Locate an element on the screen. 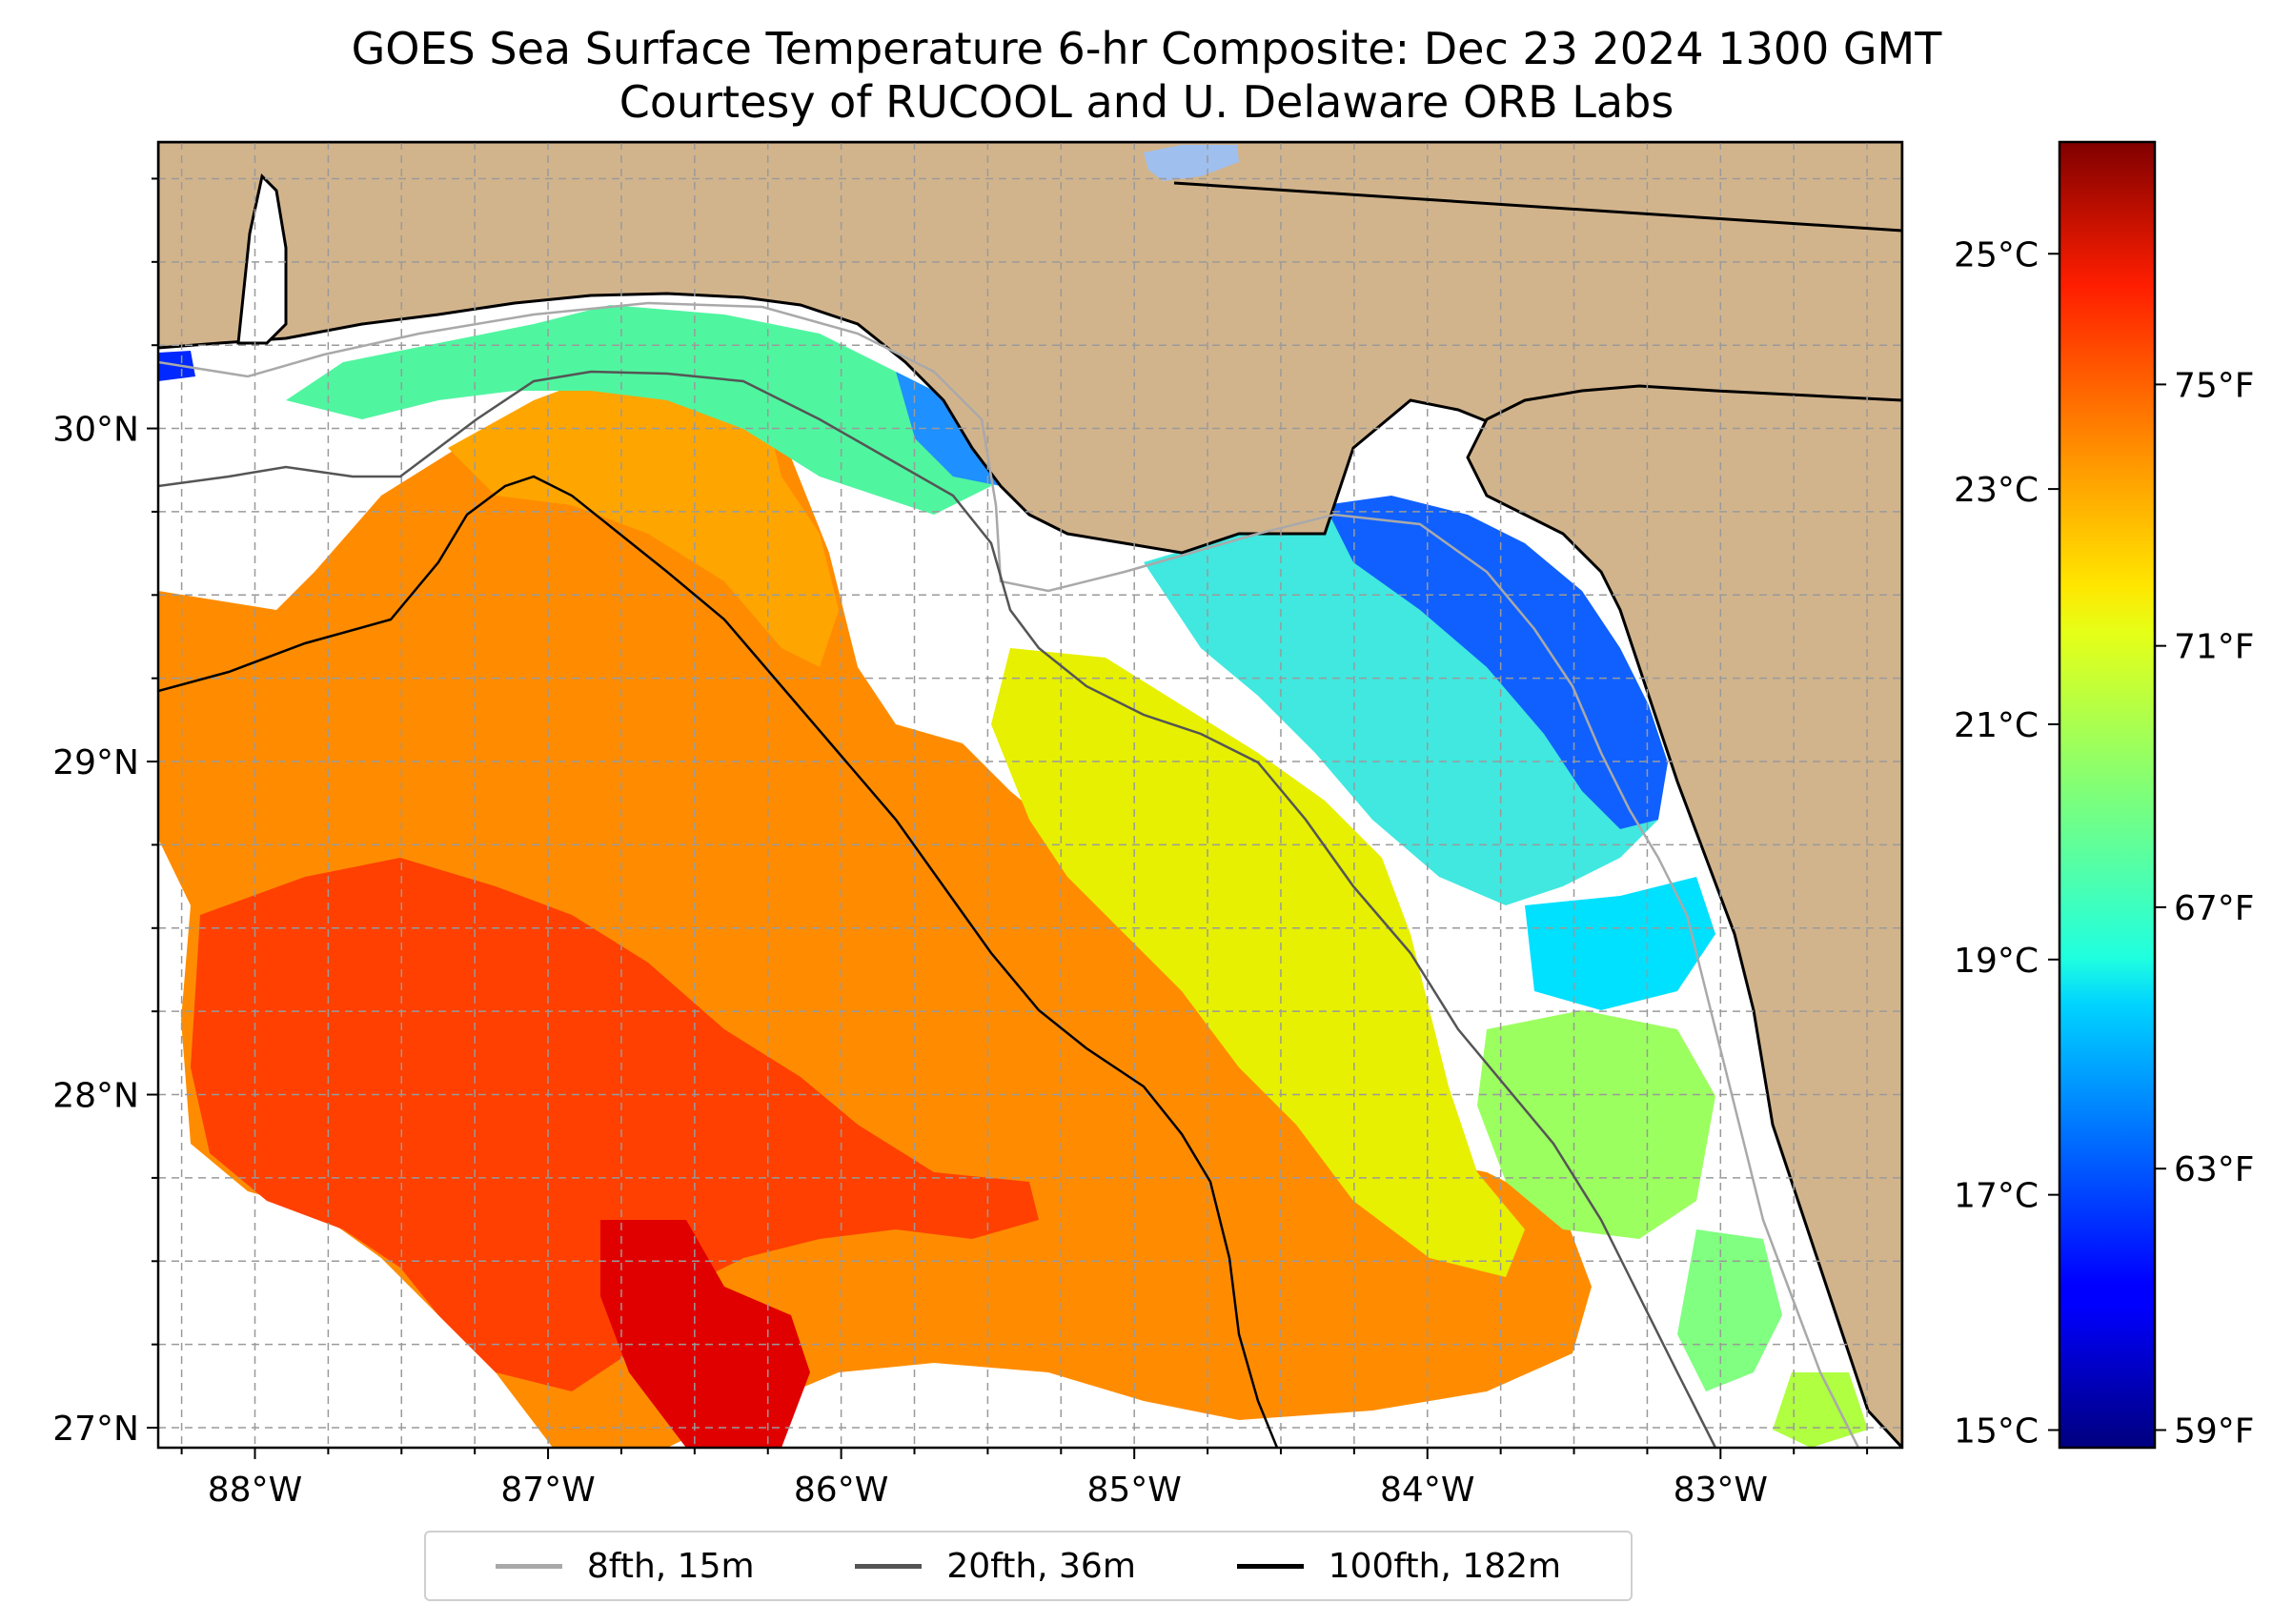 The height and width of the screenshot is (1624, 2293). celsius-tick-label: 19°C is located at coordinates (1997, 961).